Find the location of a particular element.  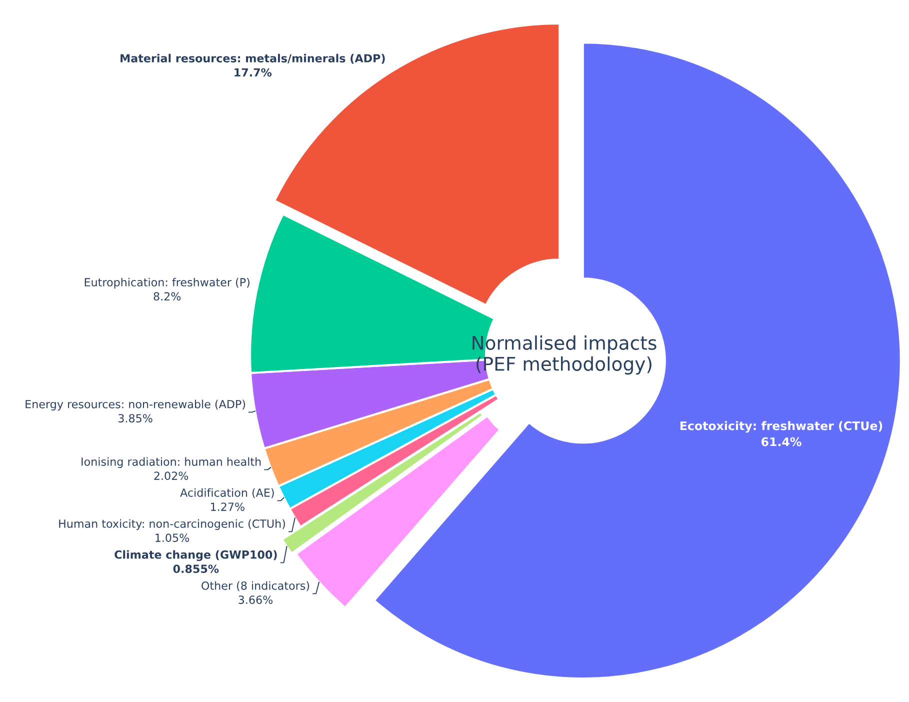

data-label: 3.66% is located at coordinates (255, 600).